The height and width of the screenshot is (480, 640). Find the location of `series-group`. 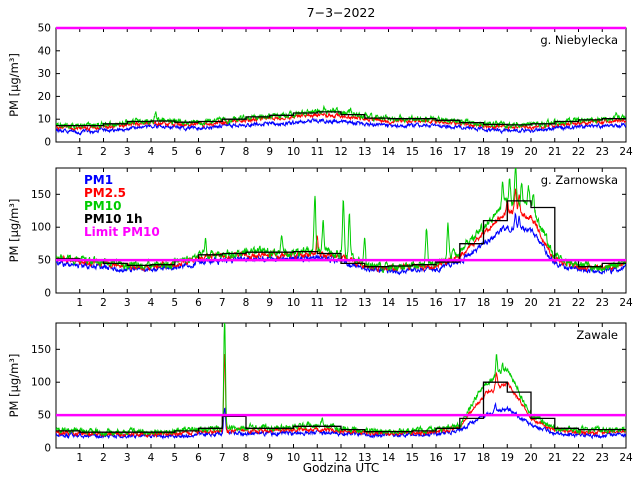

series-group is located at coordinates (341, 120).